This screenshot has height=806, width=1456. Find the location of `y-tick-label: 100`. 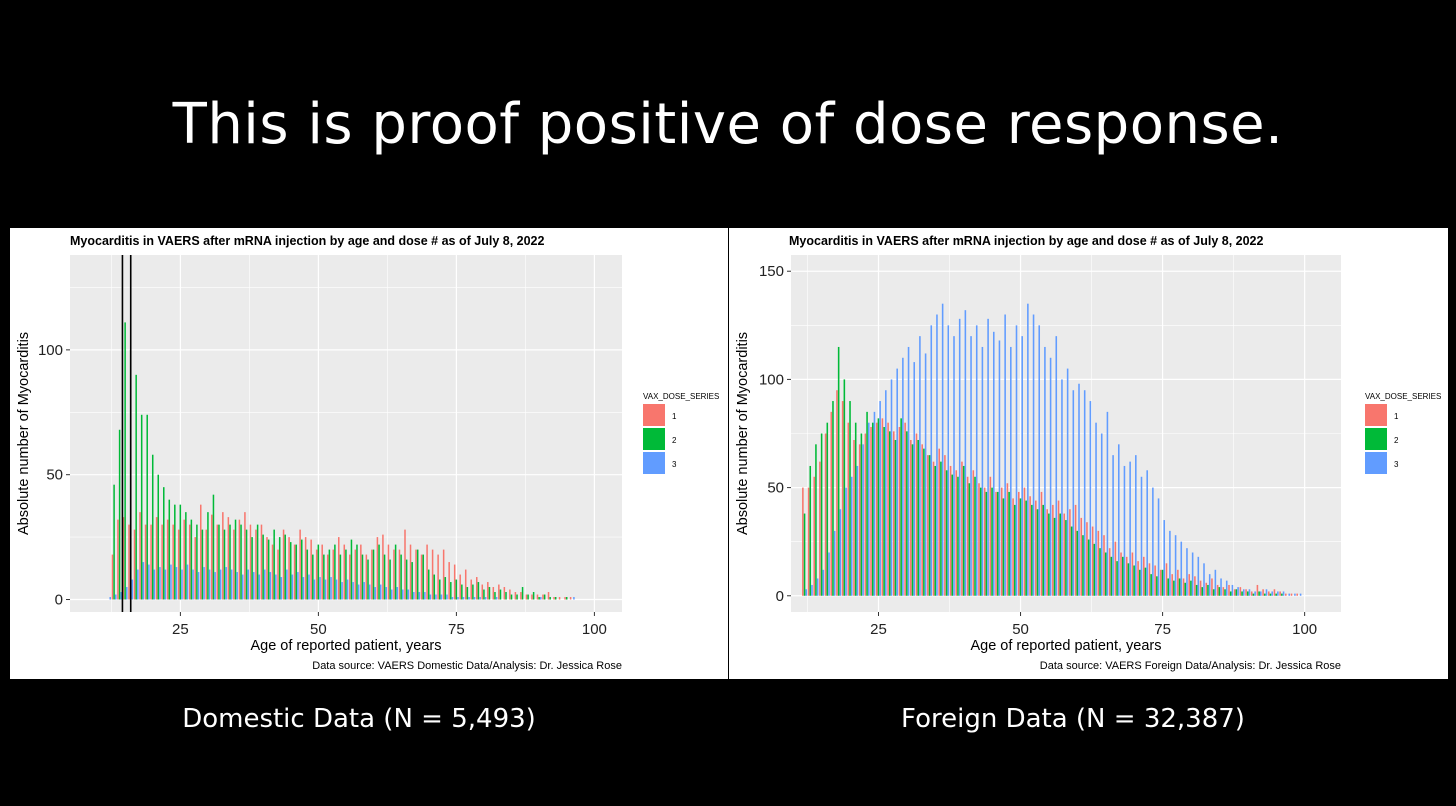

y-tick-label: 100 is located at coordinates (771, 379).